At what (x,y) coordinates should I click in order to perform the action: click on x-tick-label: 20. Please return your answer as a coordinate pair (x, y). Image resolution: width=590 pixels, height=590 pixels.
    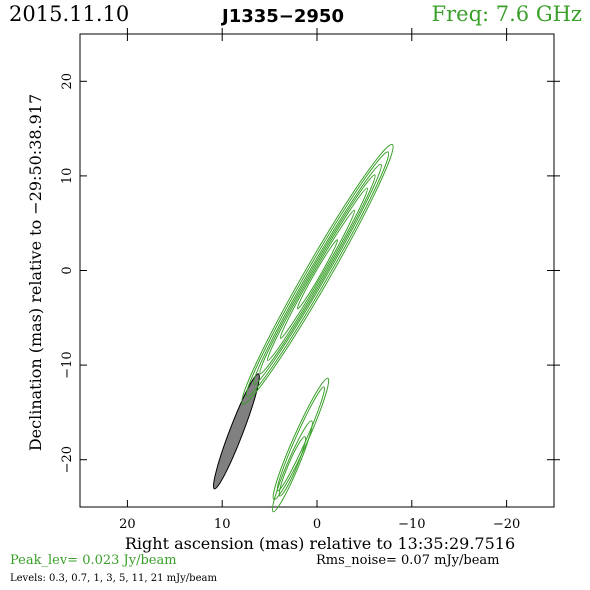
    Looking at the image, I should click on (127, 524).